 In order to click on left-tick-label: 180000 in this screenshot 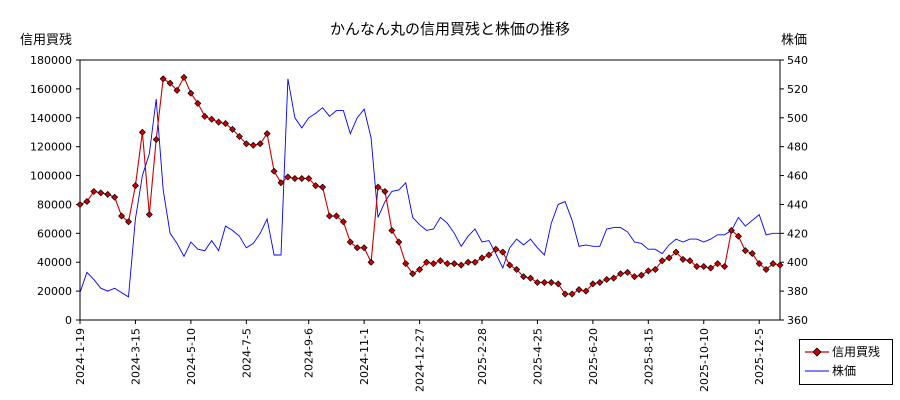, I will do `click(51, 60)`.